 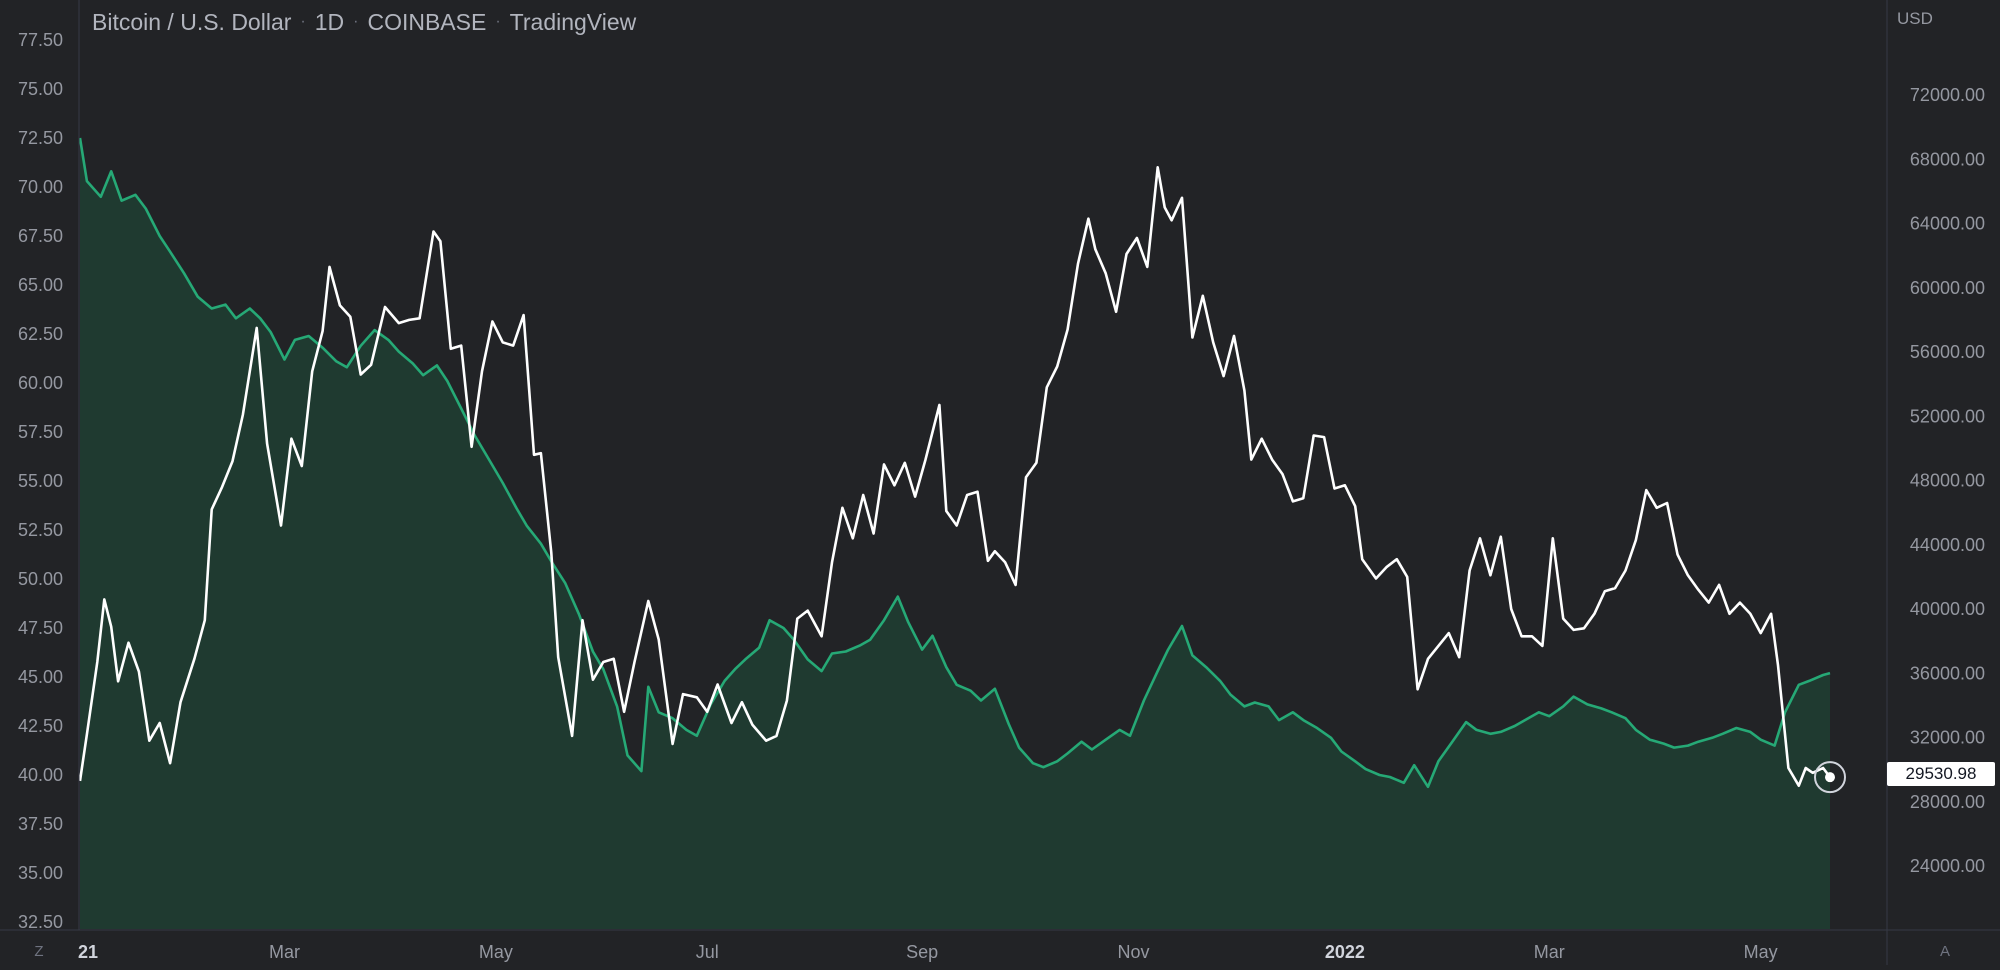 What do you see at coordinates (40, 922) in the screenshot?
I see `left-axis-tick-label: 32.50` at bounding box center [40, 922].